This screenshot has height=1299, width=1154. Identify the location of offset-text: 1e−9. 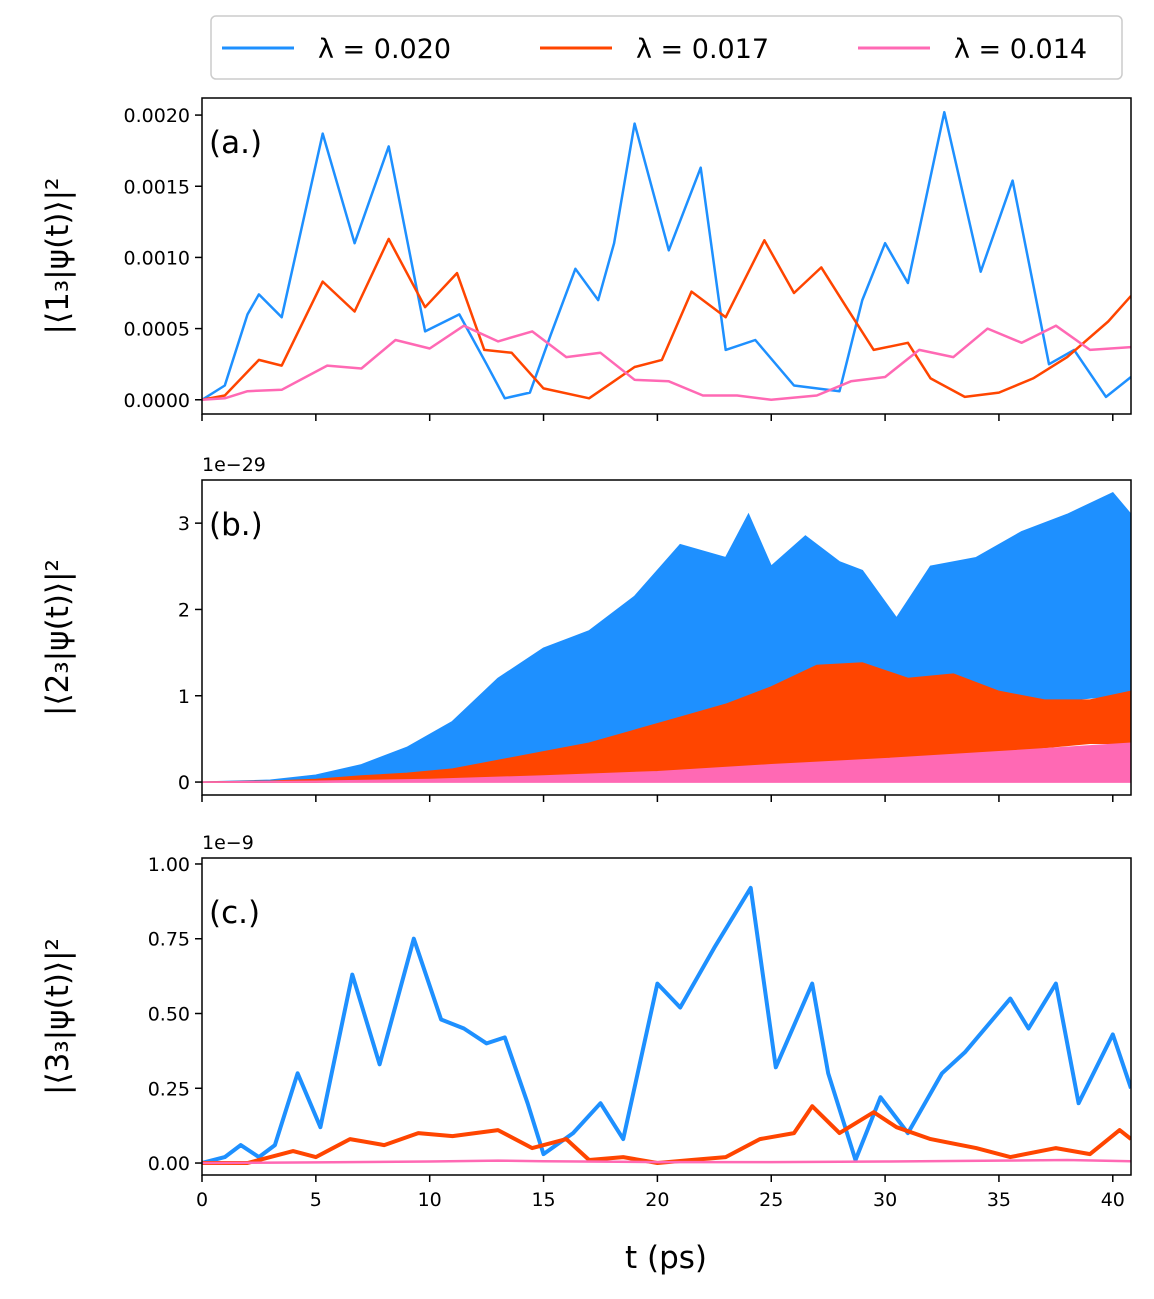
(228, 843).